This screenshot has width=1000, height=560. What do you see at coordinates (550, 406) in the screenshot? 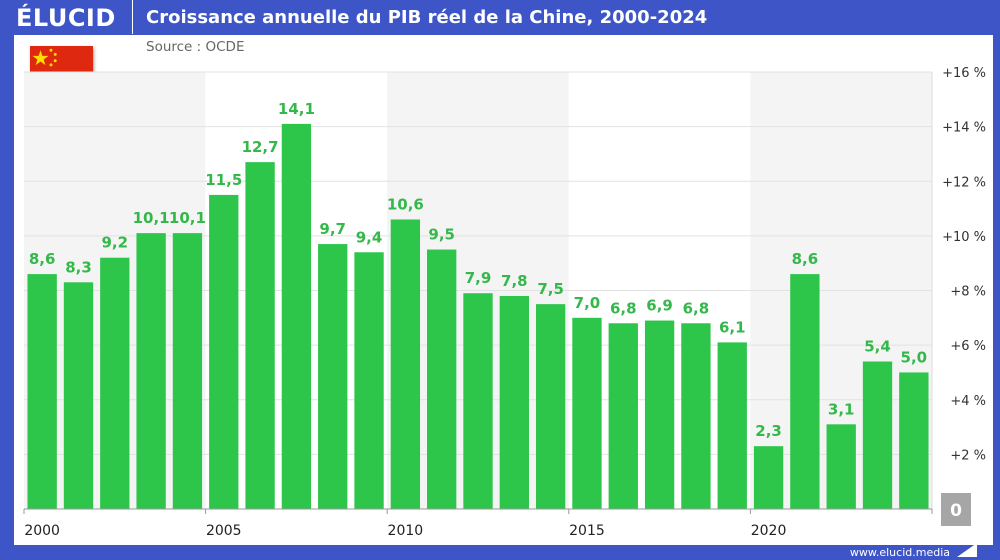
I see `bar-2014` at bounding box center [550, 406].